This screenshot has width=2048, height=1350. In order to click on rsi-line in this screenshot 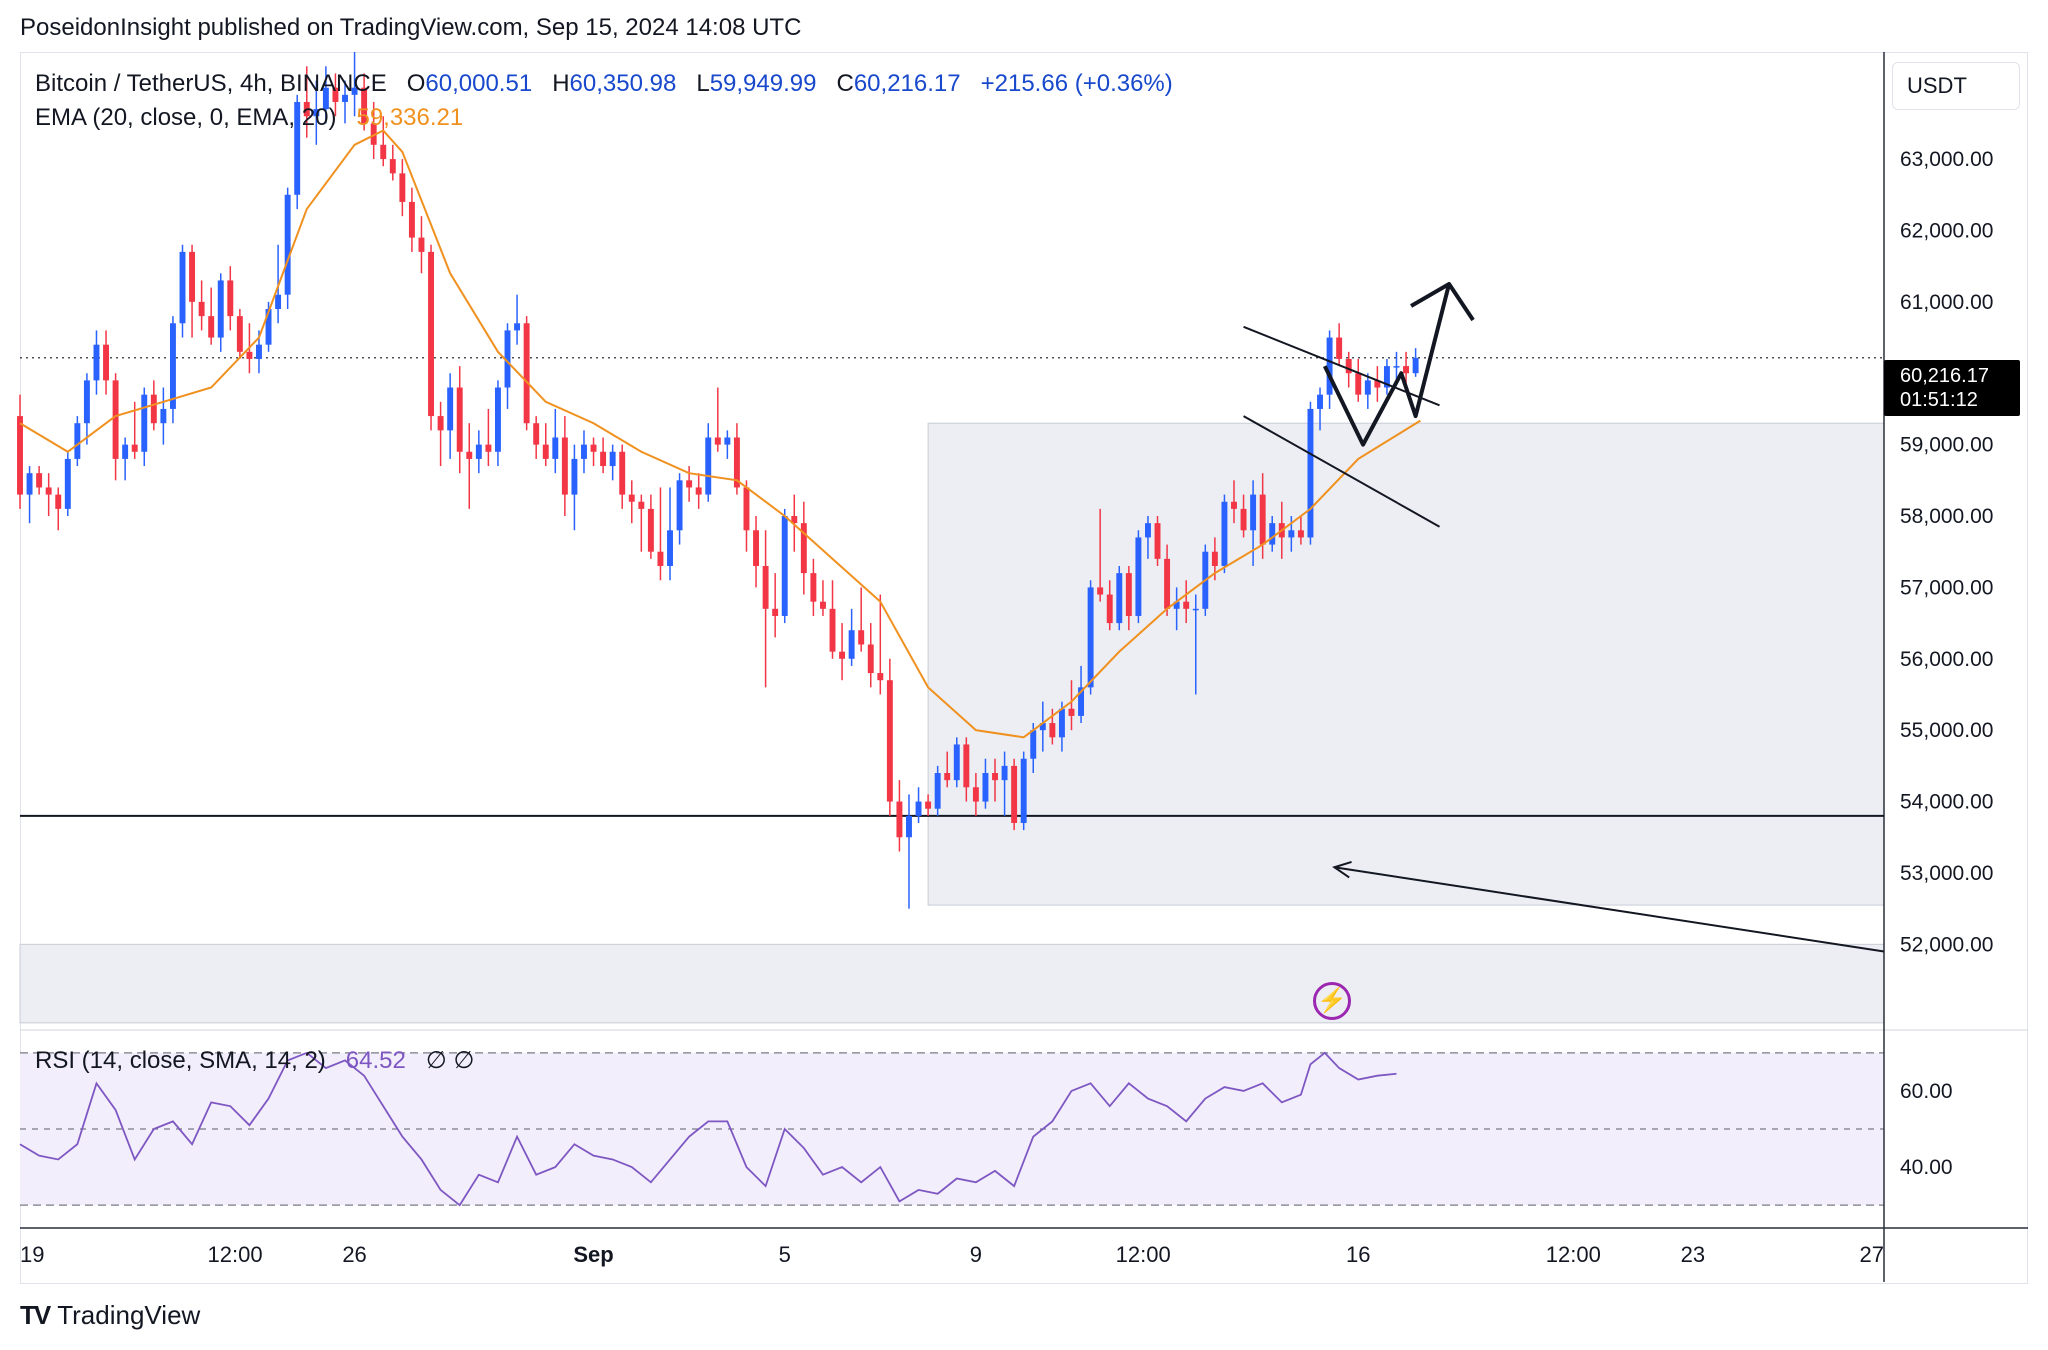, I will do `click(708, 1129)`.